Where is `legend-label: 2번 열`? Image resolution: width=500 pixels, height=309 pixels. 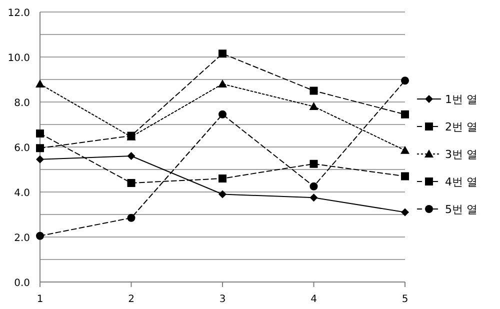
legend-label: 2번 열 is located at coordinates (461, 127).